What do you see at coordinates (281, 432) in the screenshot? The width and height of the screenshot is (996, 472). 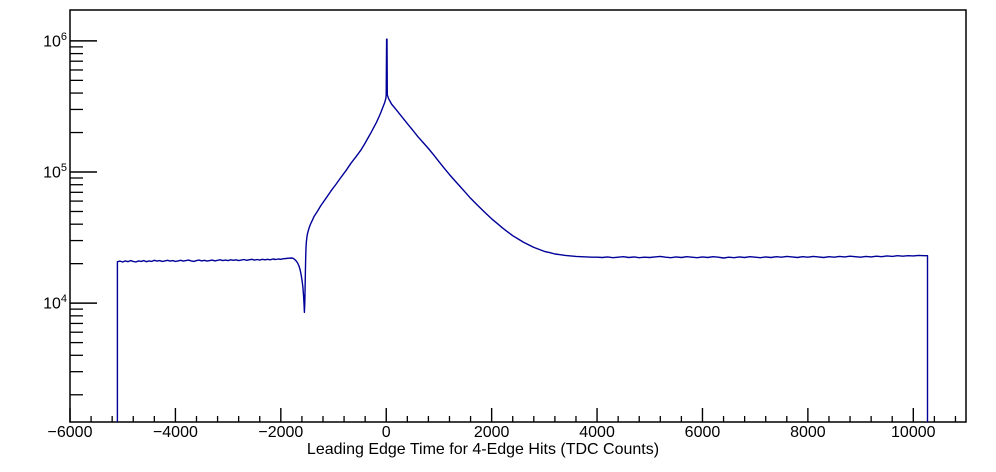 I see `x-tick-label: −2000` at bounding box center [281, 432].